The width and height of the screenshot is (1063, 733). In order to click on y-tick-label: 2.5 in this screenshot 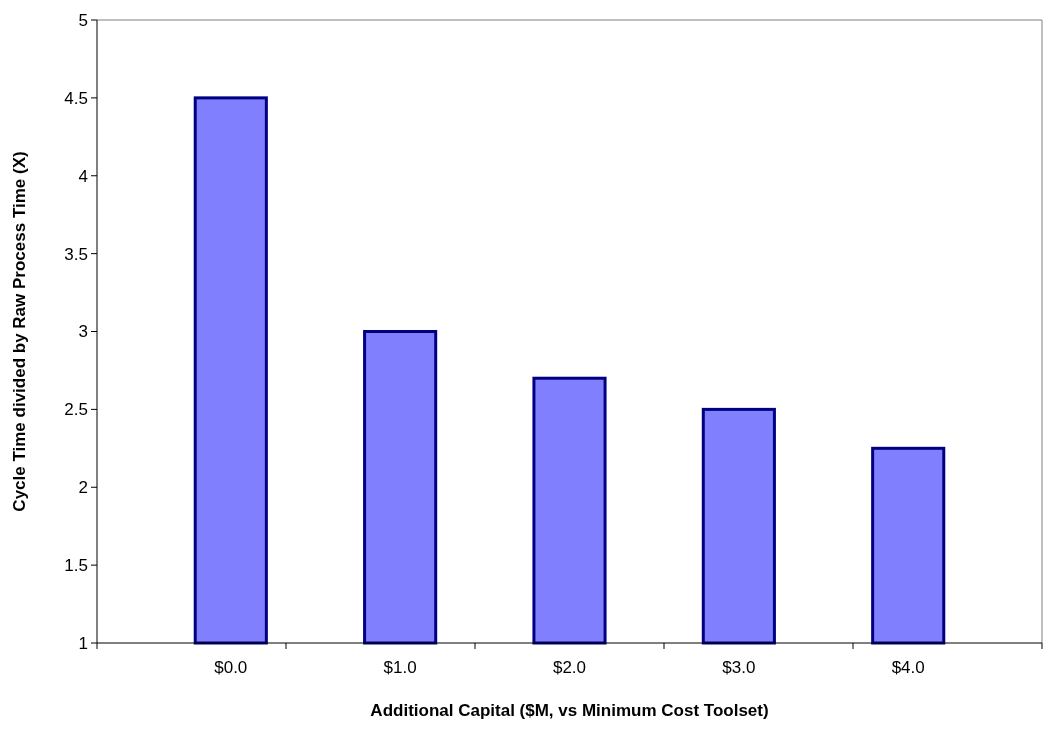, I will do `click(76, 410)`.